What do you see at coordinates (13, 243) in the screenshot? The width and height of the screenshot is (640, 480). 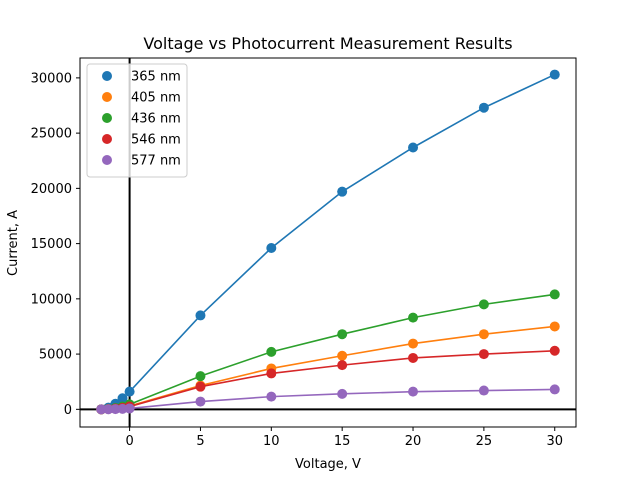 I see `y-axis-label: Current, A` at bounding box center [13, 243].